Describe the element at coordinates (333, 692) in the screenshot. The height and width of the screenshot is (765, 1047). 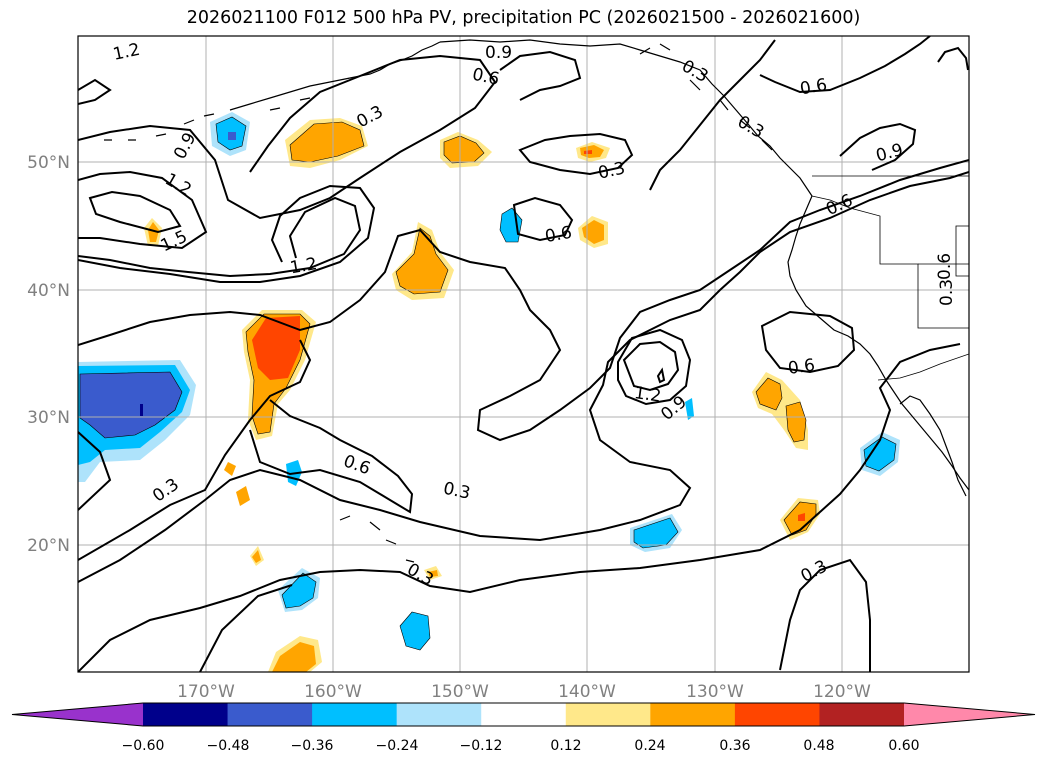
I see `longitude-label: 160°W` at that location.